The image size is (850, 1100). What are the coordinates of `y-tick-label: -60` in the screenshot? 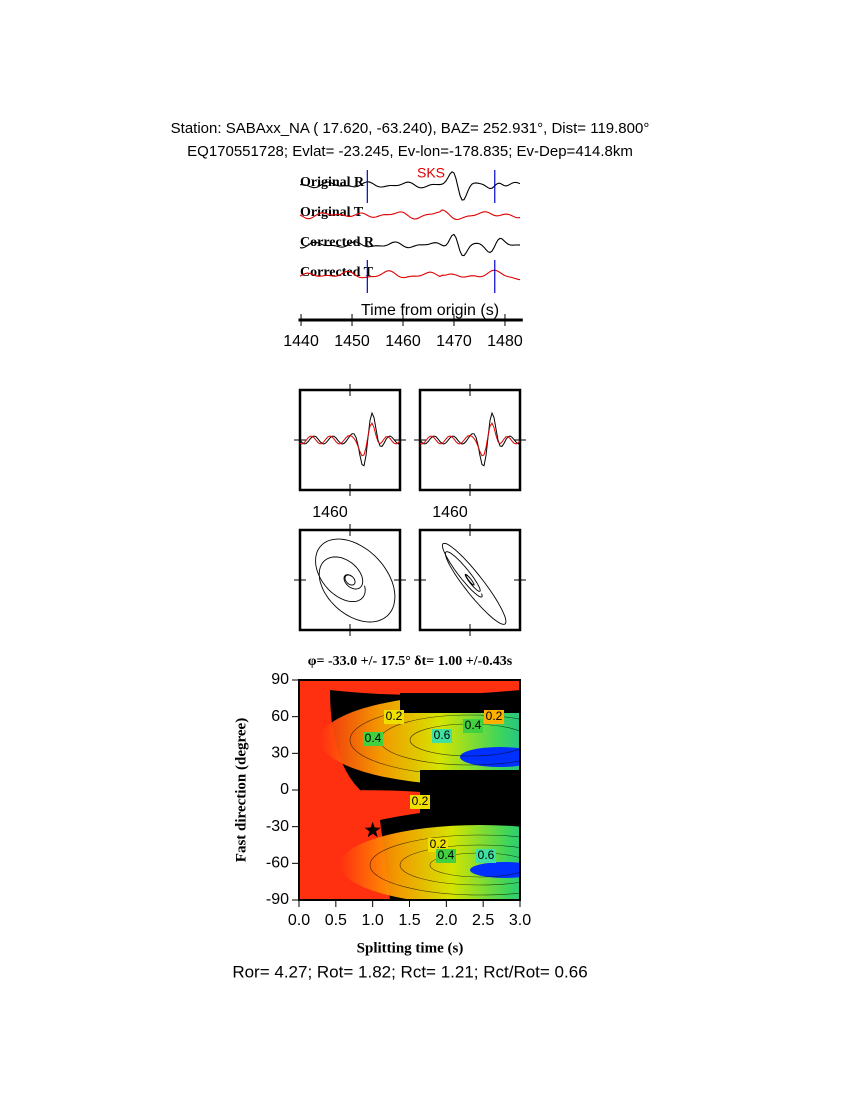 It's located at (277, 863).